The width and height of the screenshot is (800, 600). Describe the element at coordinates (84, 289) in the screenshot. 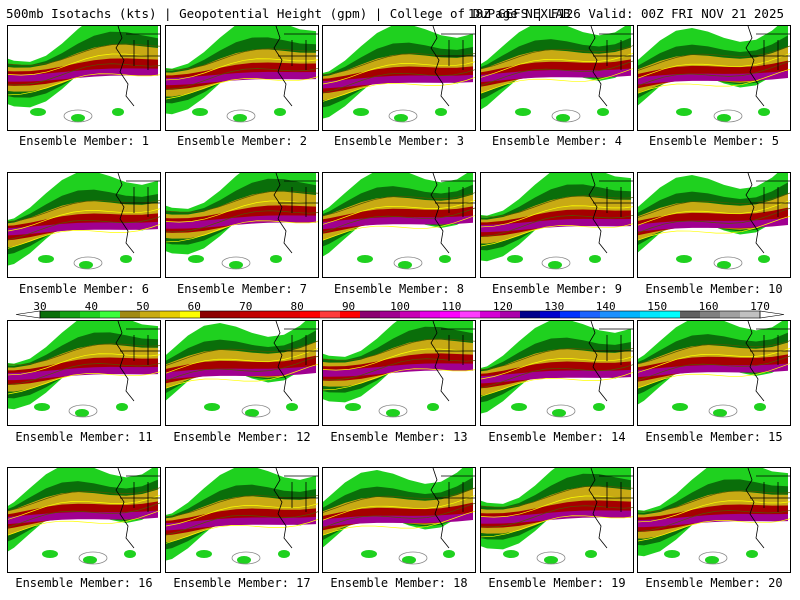

I see `ensemble-member-label: Ensemble Member: 6` at that location.